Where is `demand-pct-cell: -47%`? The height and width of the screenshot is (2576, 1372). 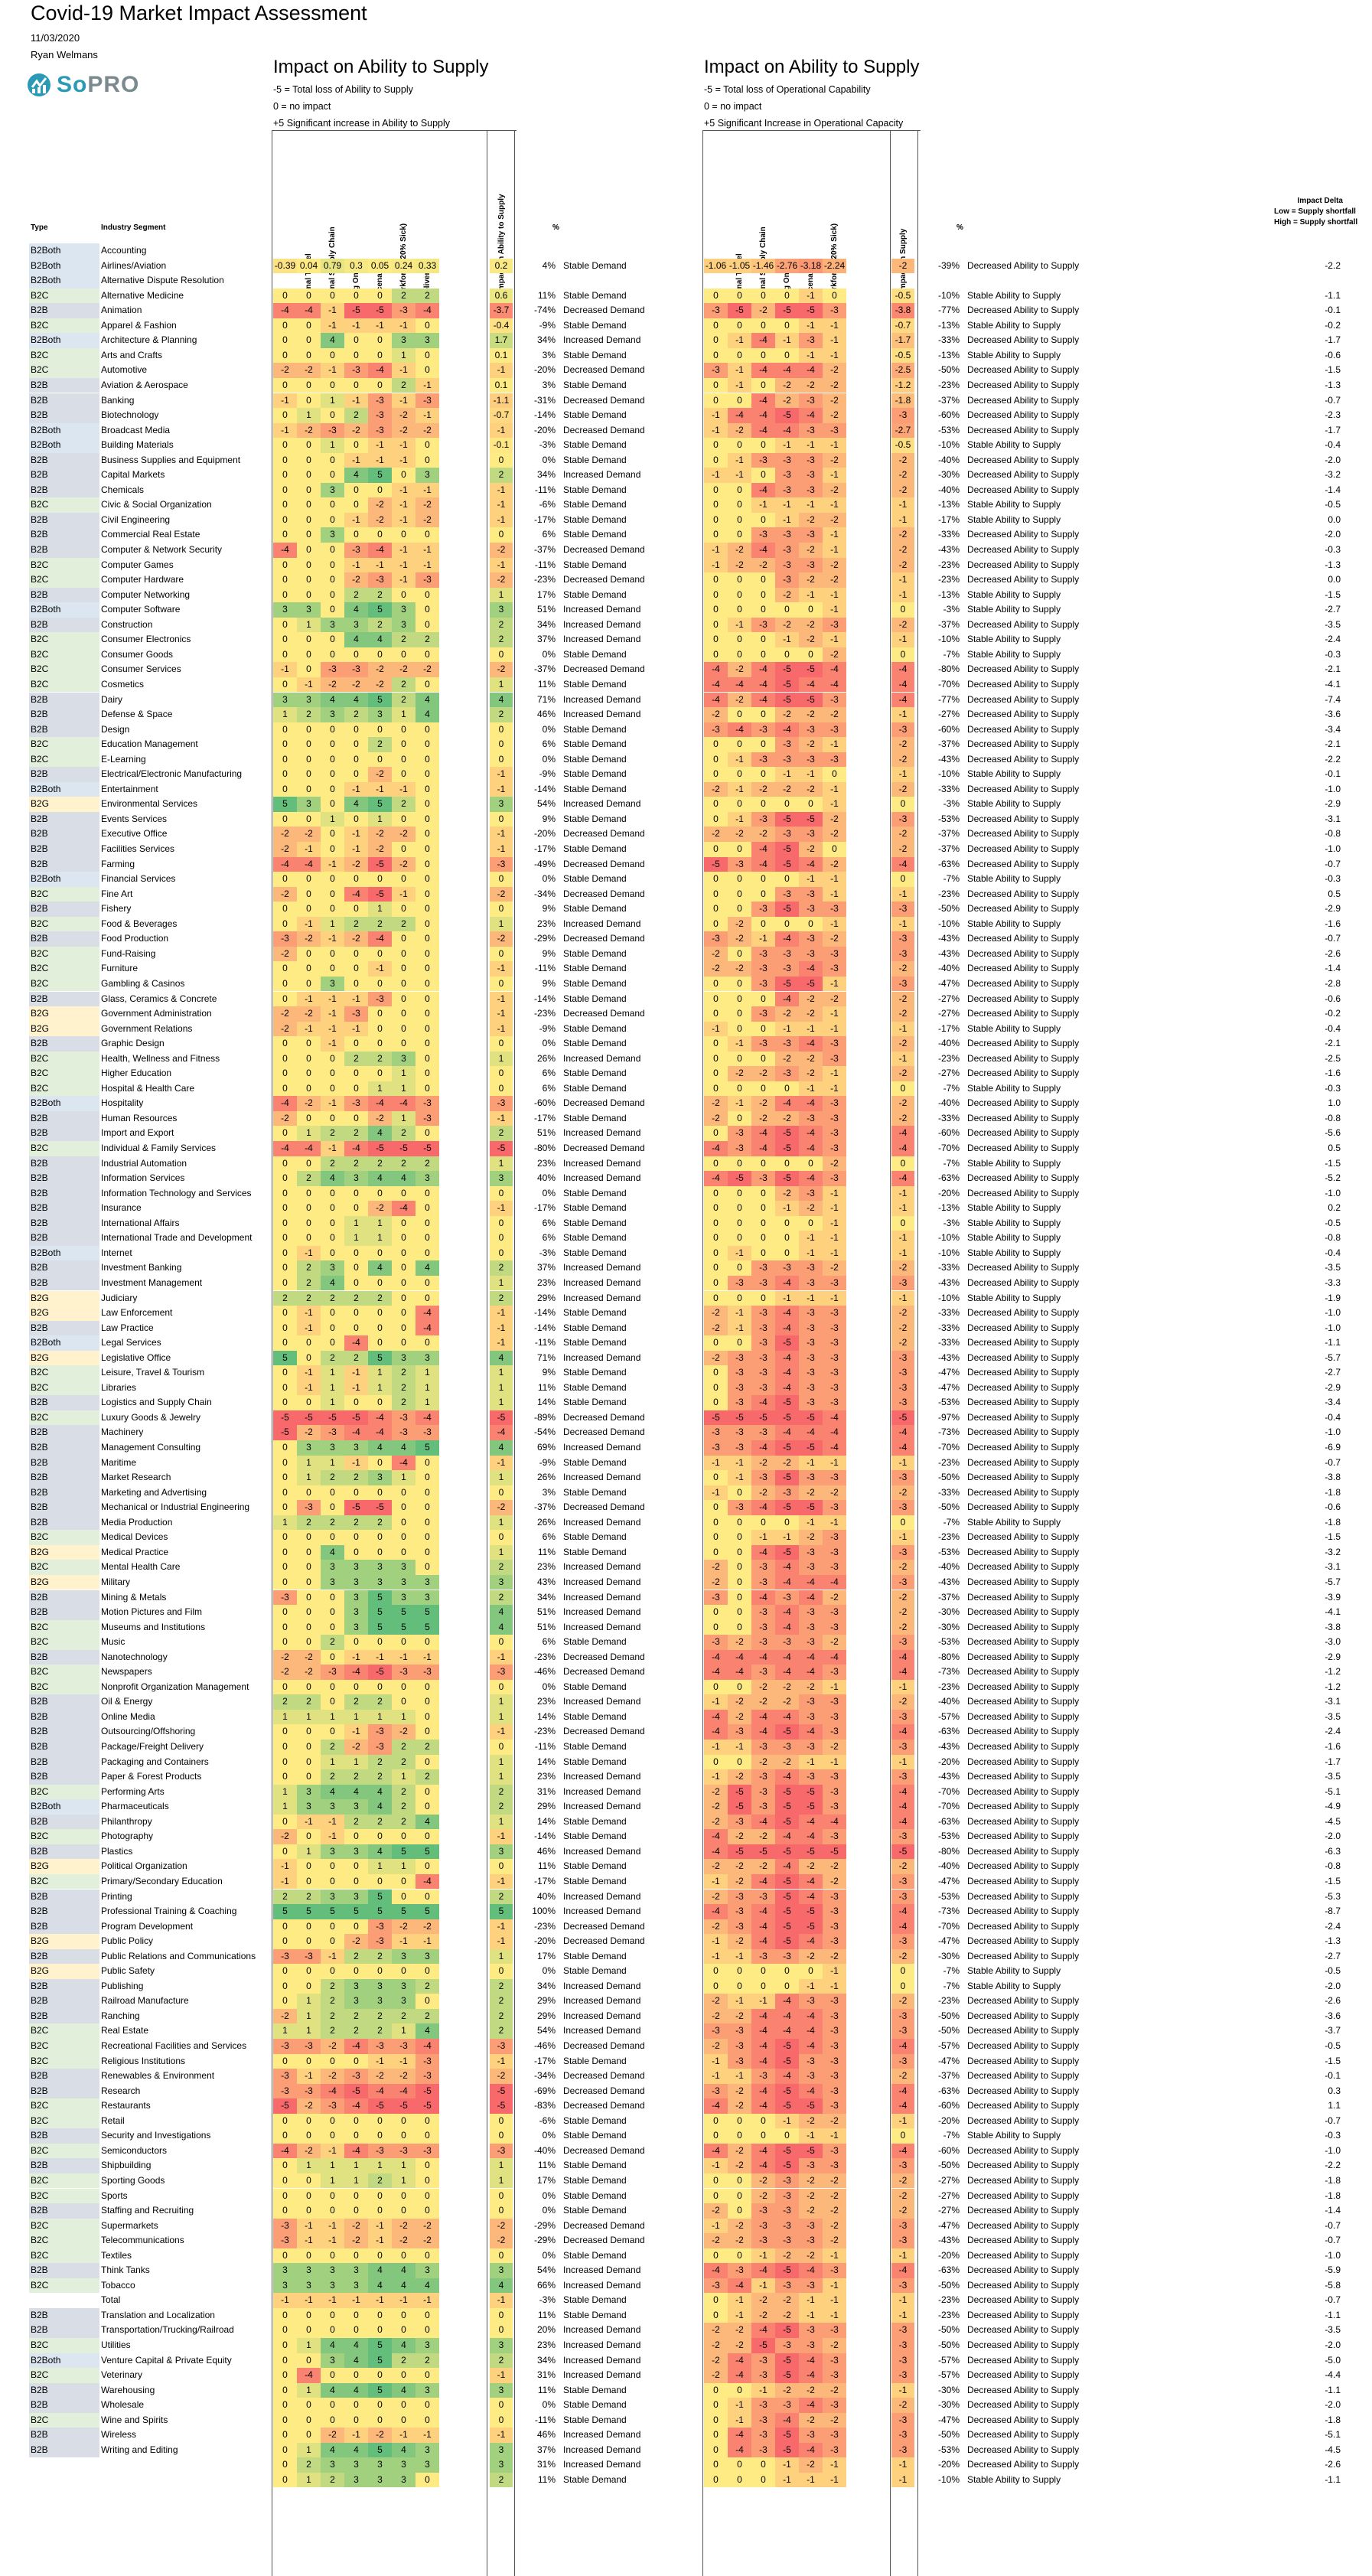 demand-pct-cell: -47% is located at coordinates (948, 1941).